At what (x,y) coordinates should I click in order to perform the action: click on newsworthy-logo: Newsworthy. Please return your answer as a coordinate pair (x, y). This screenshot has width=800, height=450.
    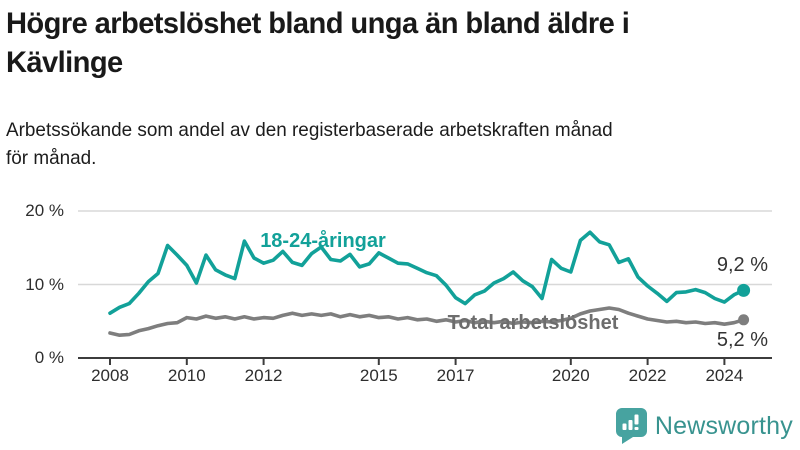
    Looking at the image, I should click on (704, 426).